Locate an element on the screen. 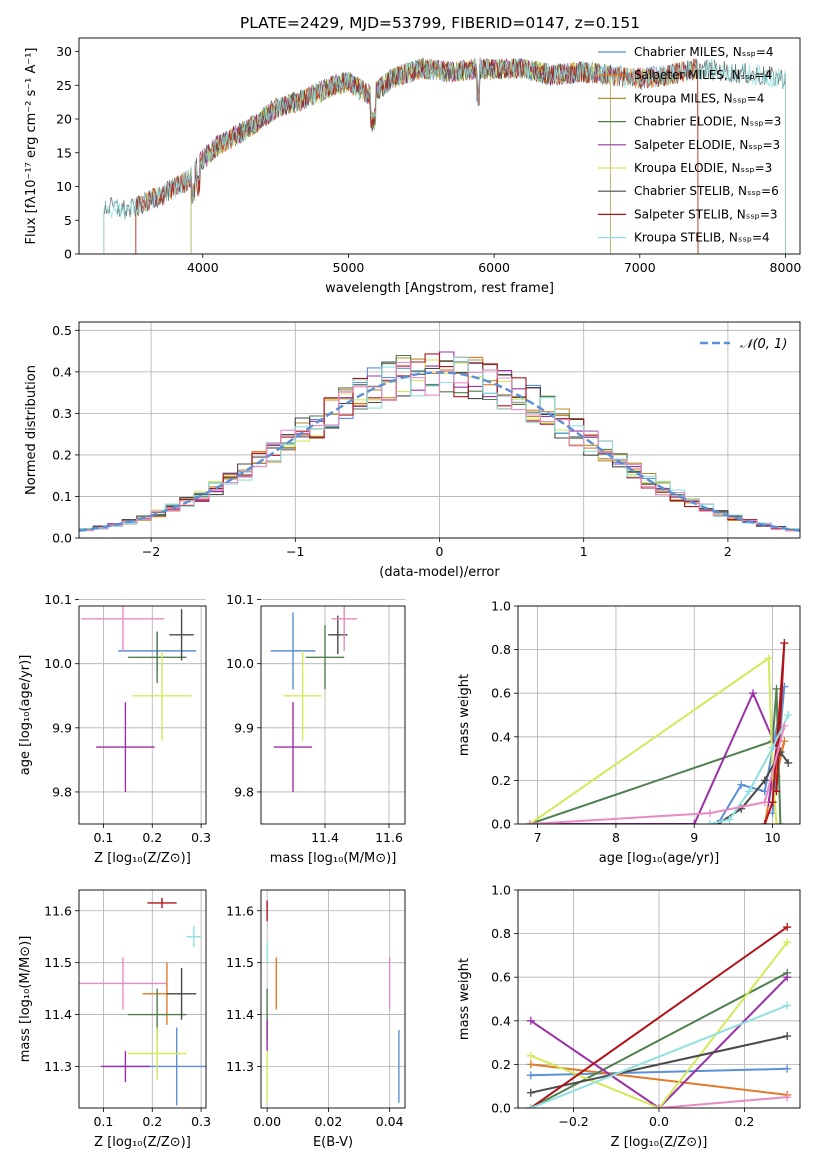 This screenshot has height=1170, width=819. y-tick-label: 25 is located at coordinates (64, 85).